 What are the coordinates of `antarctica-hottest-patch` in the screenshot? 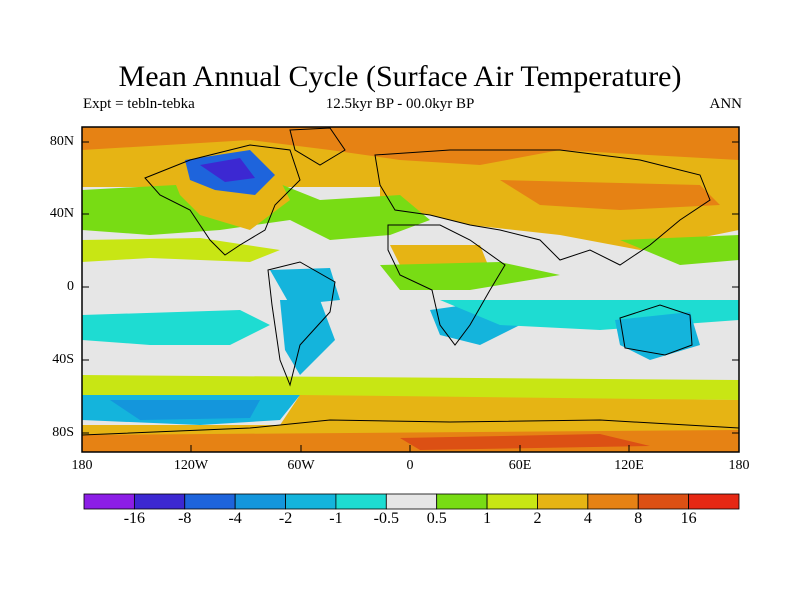 It's located at (525, 442).